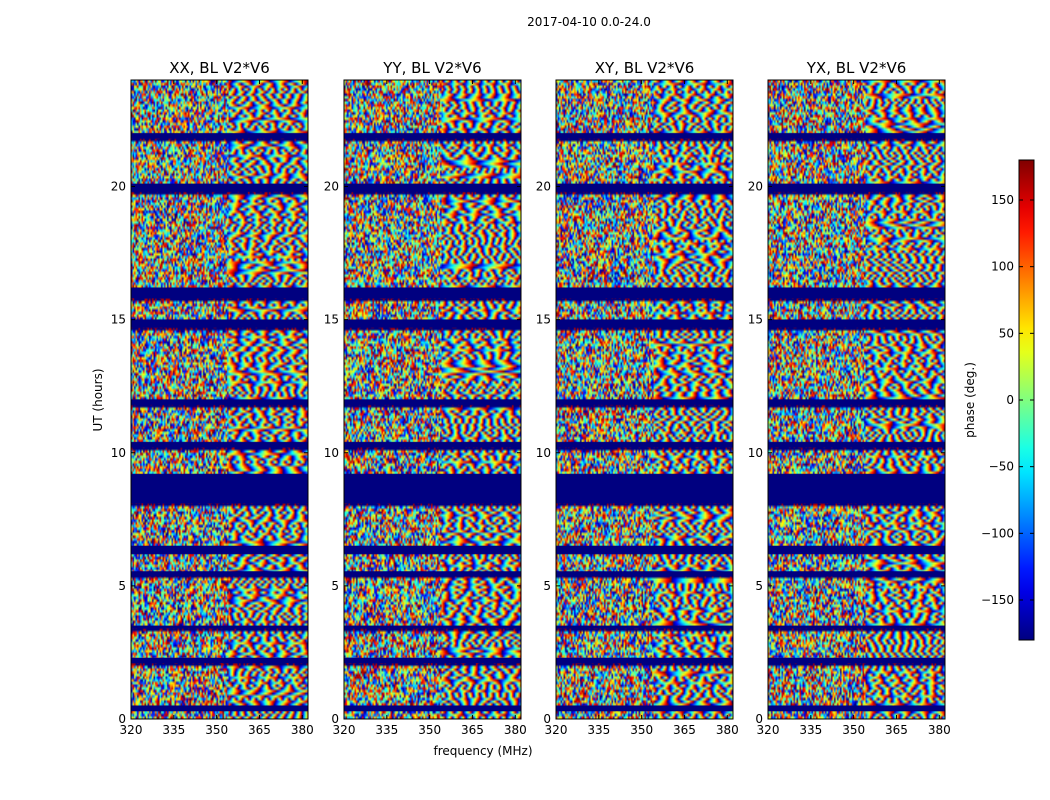 This screenshot has width=1050, height=800. What do you see at coordinates (98, 399) in the screenshot?
I see `y-axis-label: UT (hours)` at bounding box center [98, 399].